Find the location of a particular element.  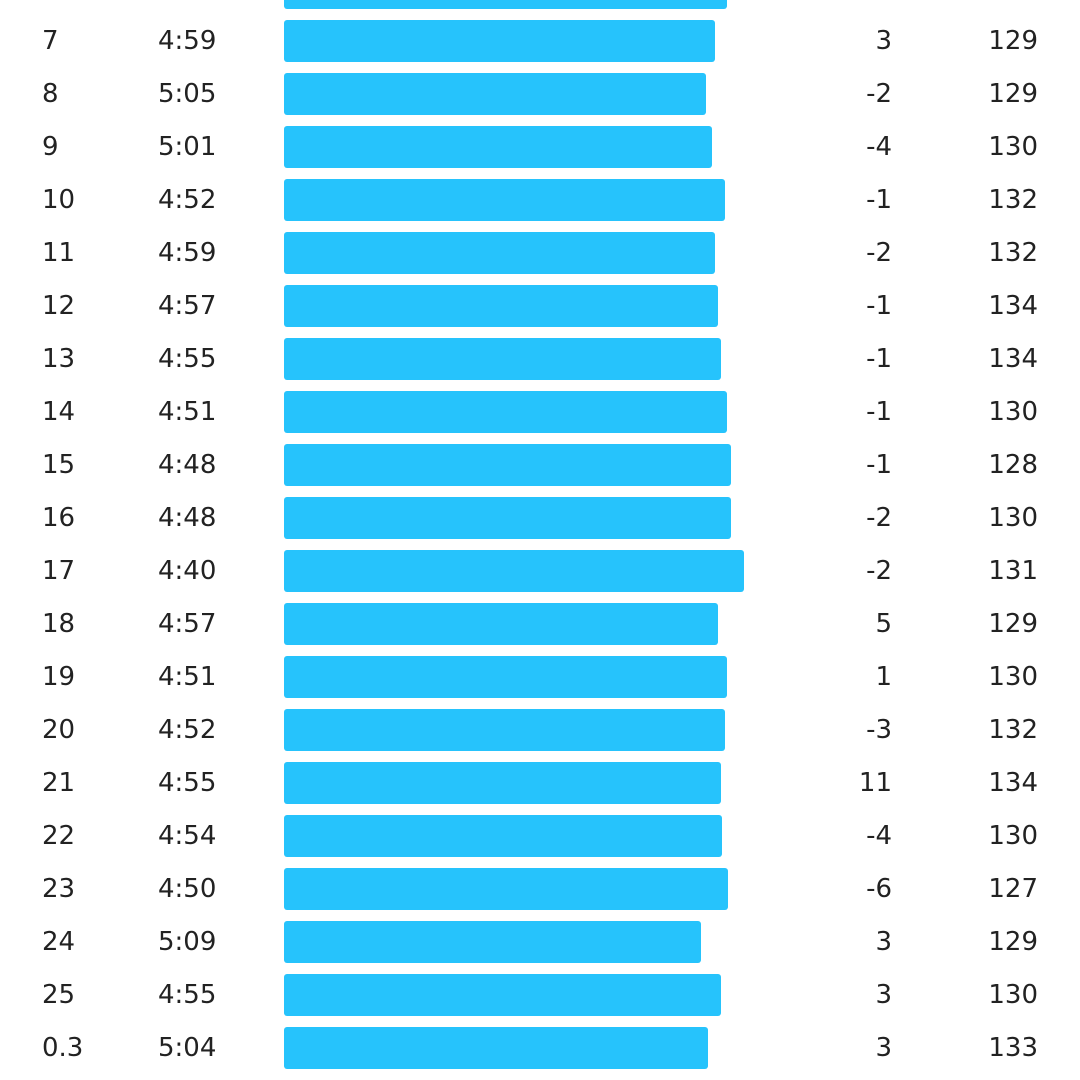

split-pace: 5:04 is located at coordinates (187, 1048).